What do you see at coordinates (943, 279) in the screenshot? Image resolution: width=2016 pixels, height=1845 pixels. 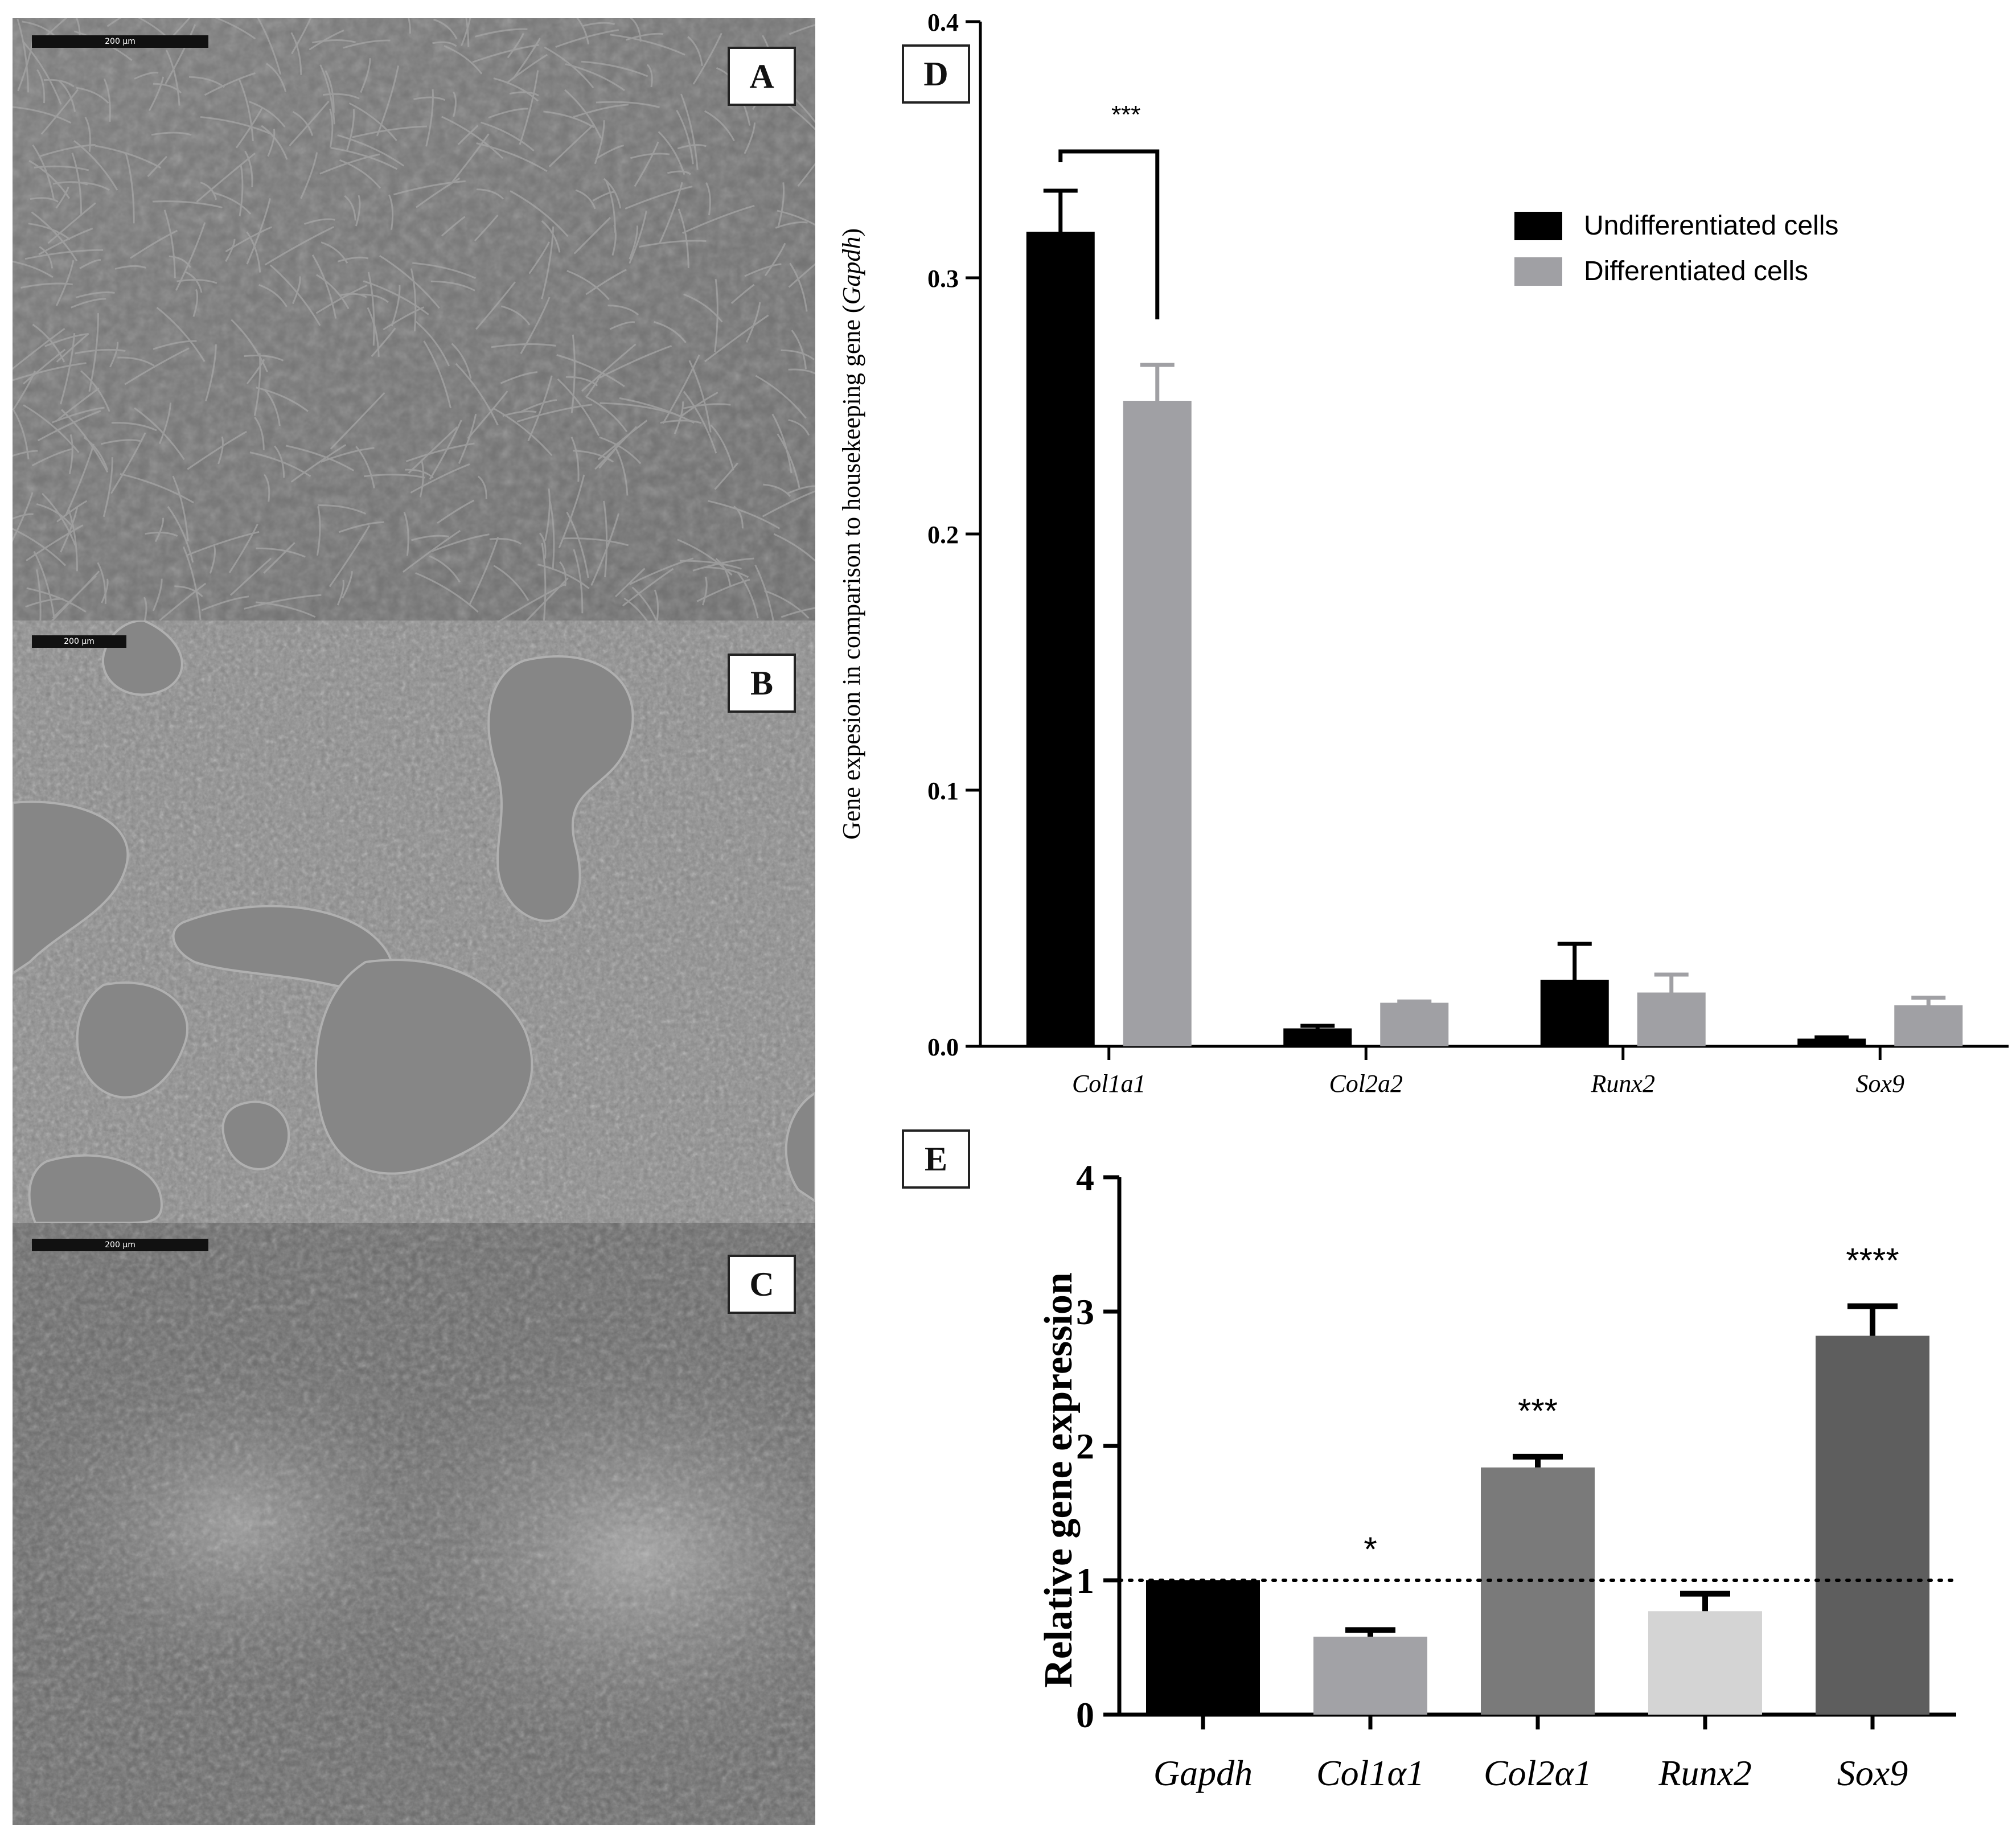 I see `y-tick-label-d: 0.3` at bounding box center [943, 279].